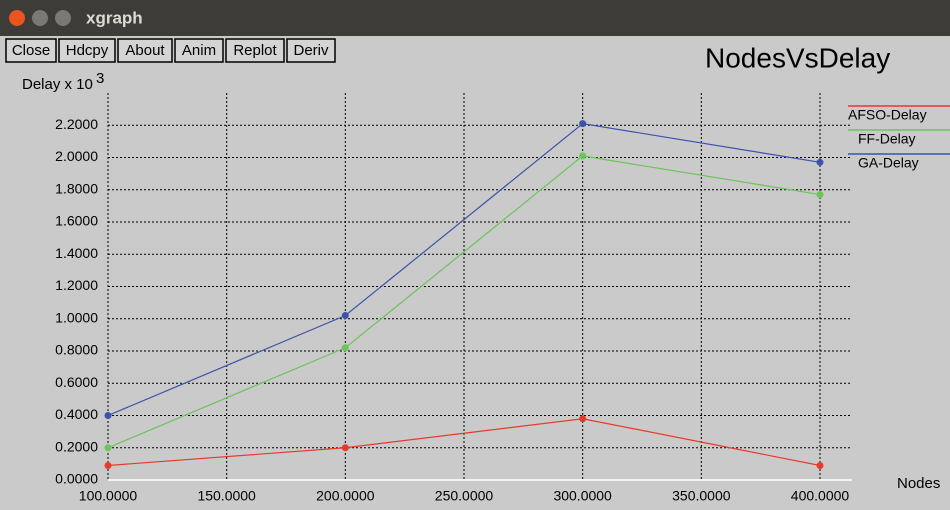 Image resolution: width=950 pixels, height=510 pixels. Describe the element at coordinates (76, 188) in the screenshot. I see `y-tick-label: 1.8000` at that location.